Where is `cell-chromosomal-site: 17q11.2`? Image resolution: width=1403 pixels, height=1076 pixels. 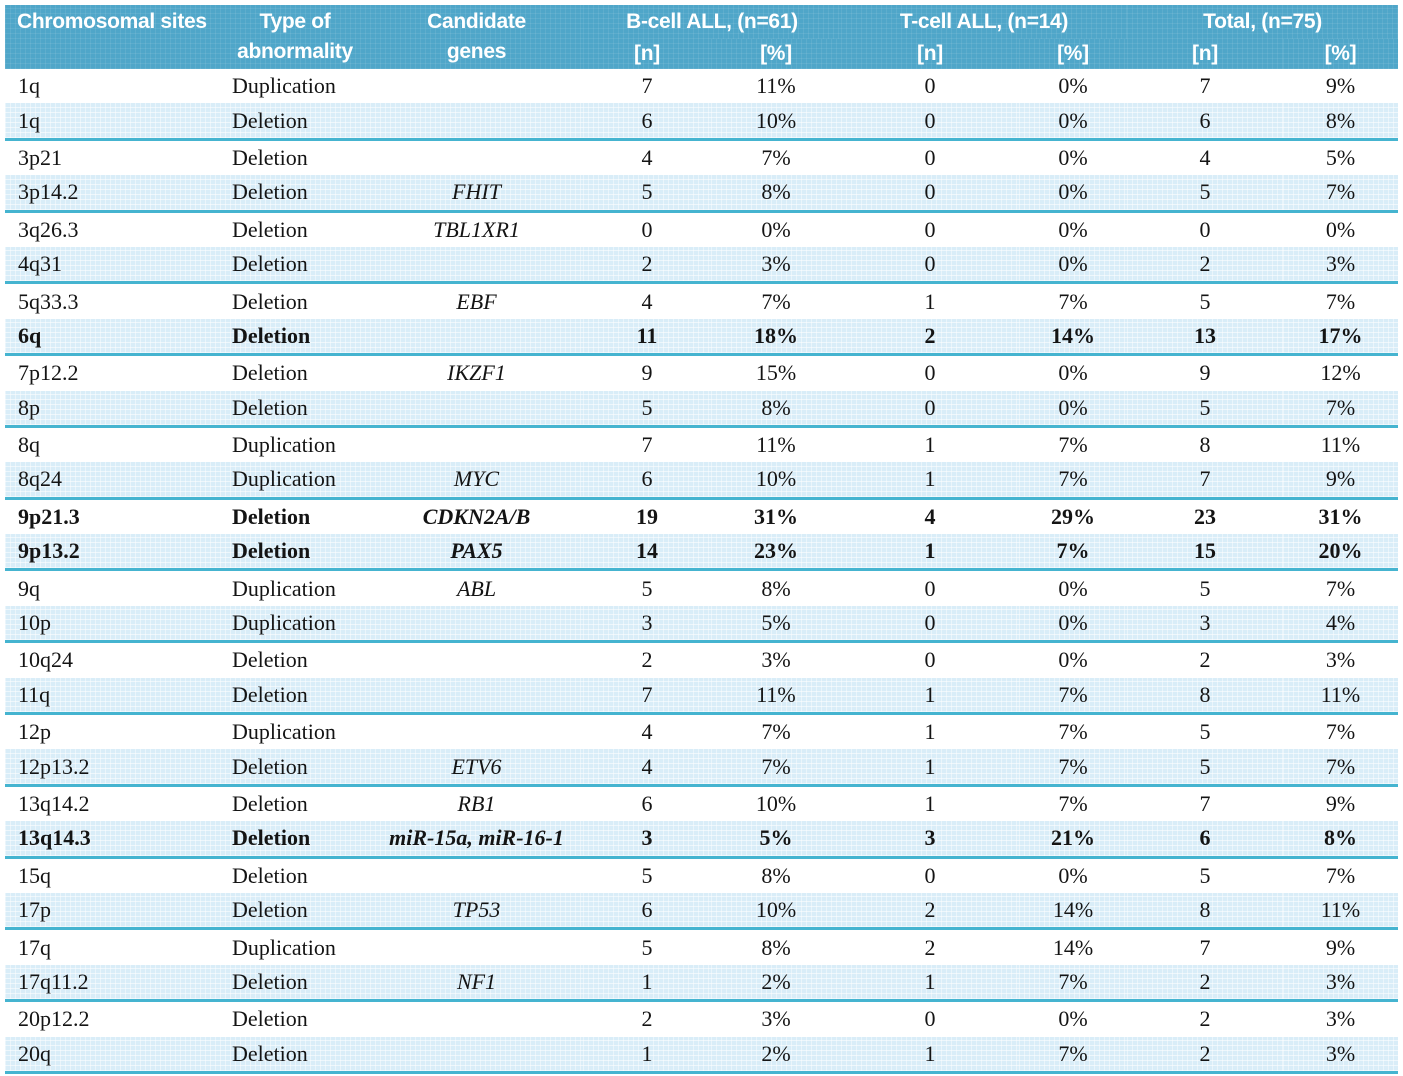 cell-chromosomal-site: 17q11.2 is located at coordinates (112, 983).